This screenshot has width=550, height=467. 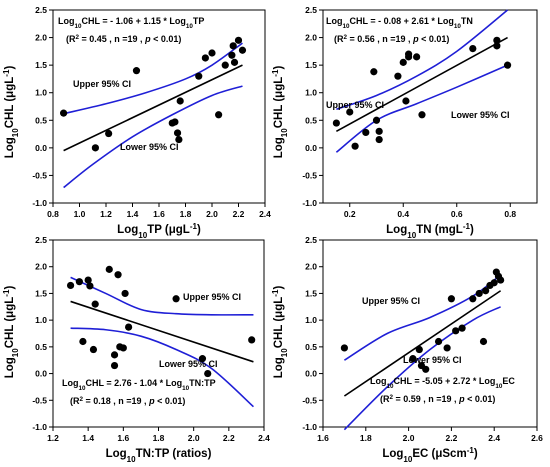 I want to click on x-tick-label: 0.6, so click(x=457, y=214).